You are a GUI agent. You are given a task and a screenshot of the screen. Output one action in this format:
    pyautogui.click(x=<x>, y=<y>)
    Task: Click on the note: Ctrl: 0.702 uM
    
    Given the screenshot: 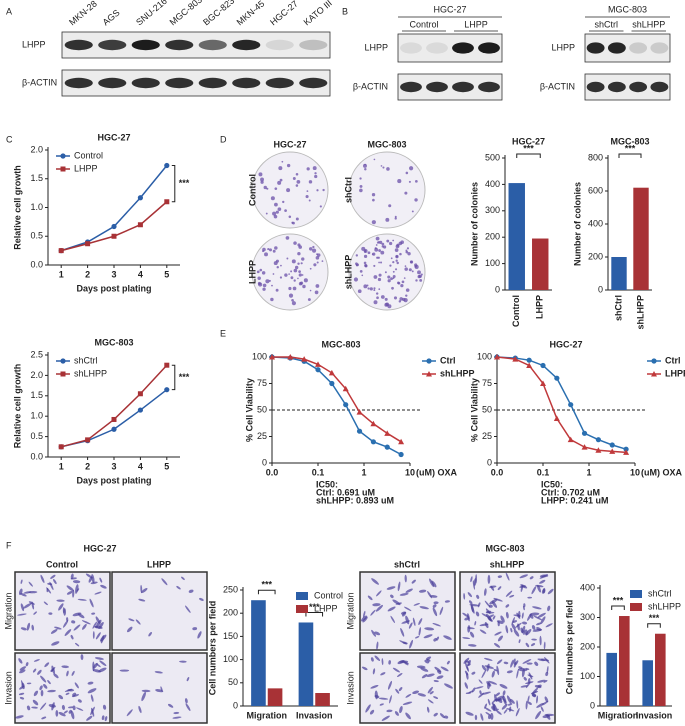 What is the action you would take?
    pyautogui.click(x=570, y=492)
    